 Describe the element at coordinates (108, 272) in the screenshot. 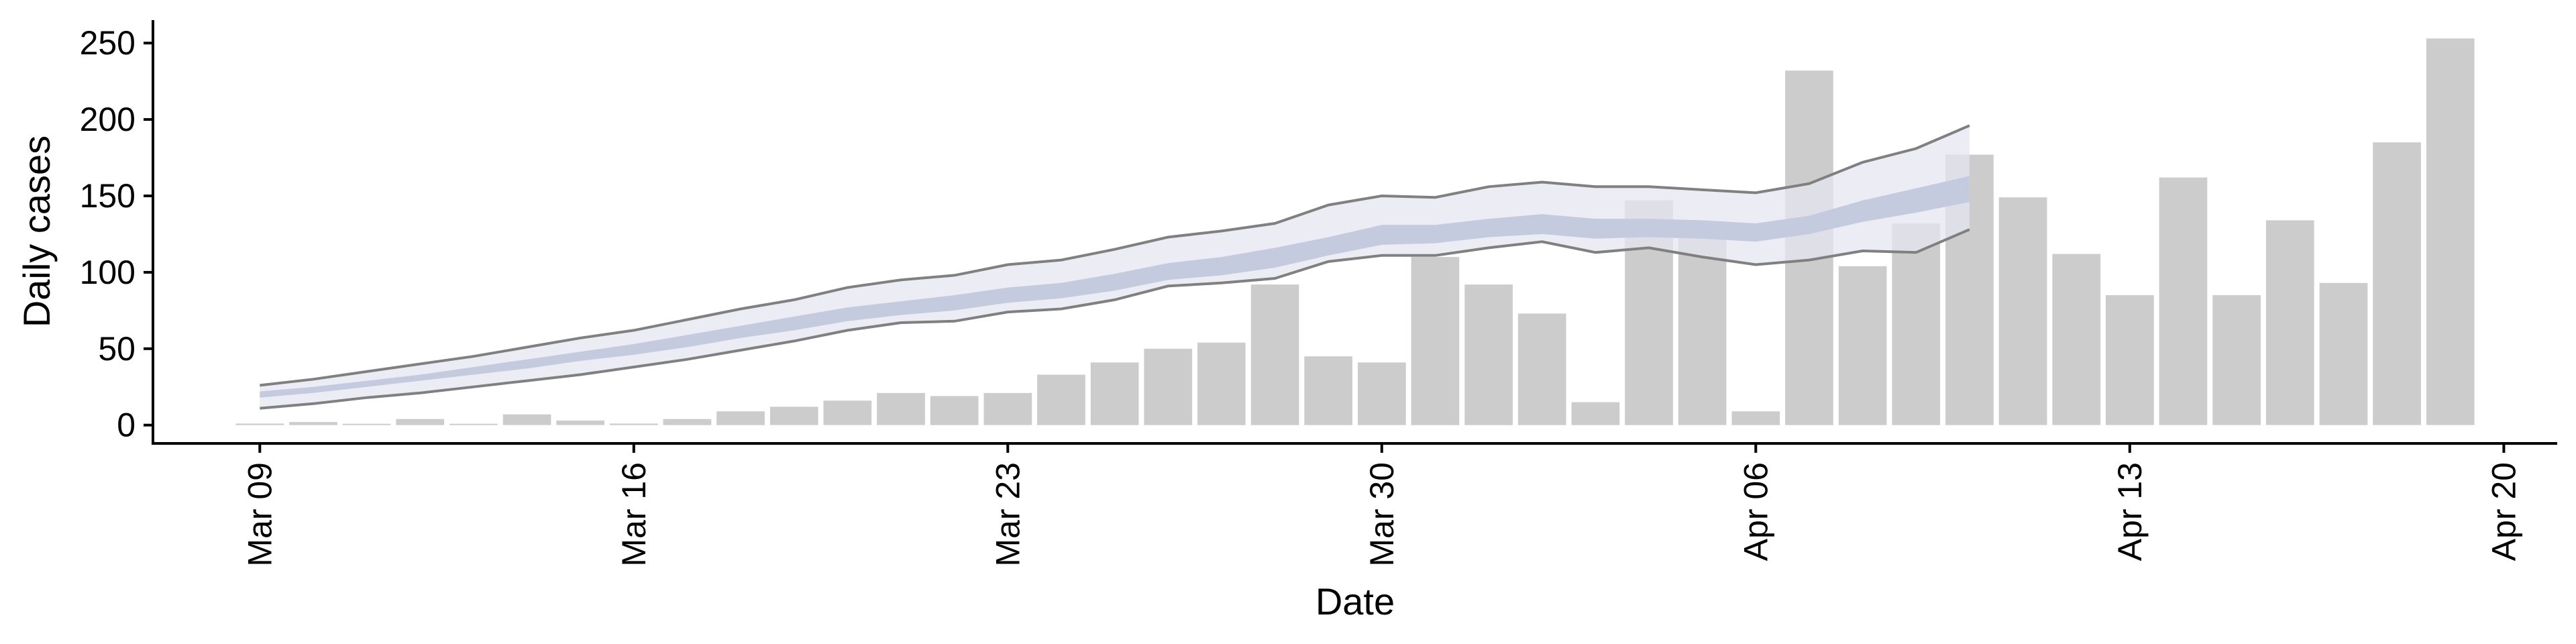

I see `y-tick-label: 100` at that location.